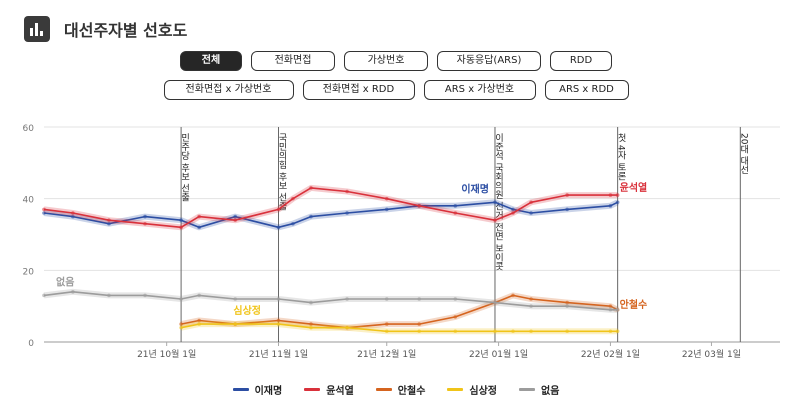  I want to click on y-tick-label: 60, so click(29, 129).